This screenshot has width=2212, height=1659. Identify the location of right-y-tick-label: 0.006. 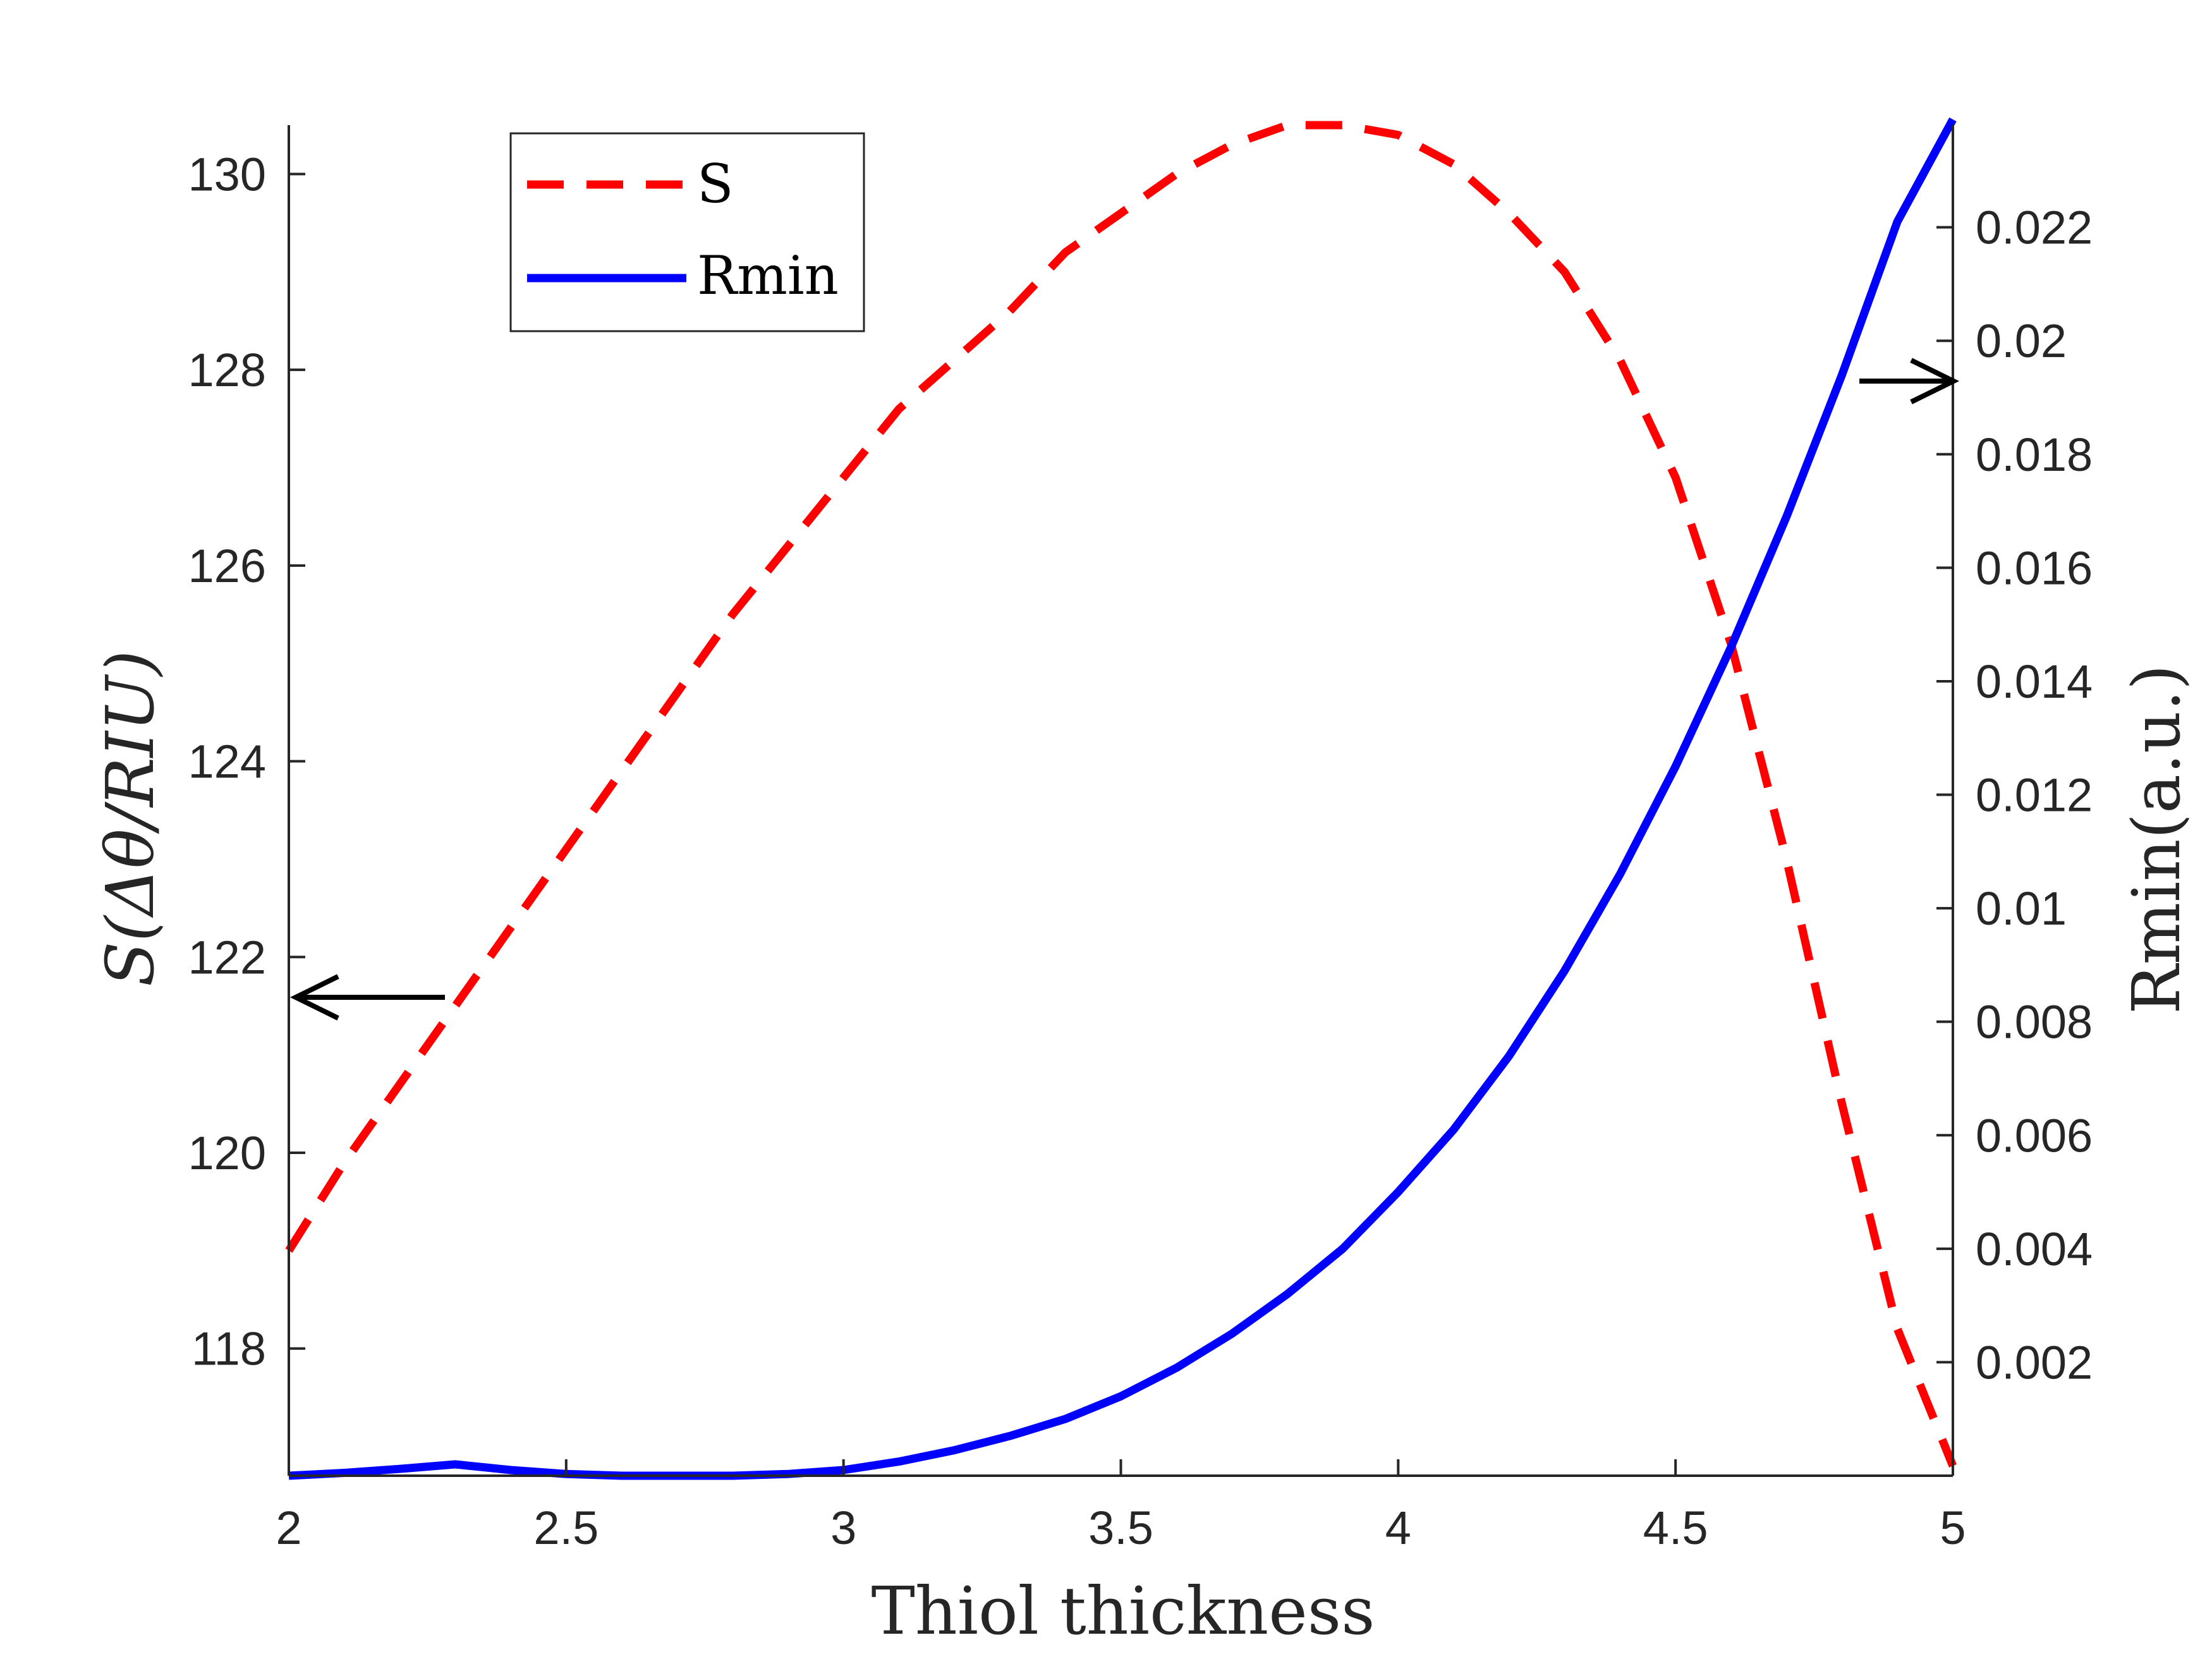
(2035, 1135).